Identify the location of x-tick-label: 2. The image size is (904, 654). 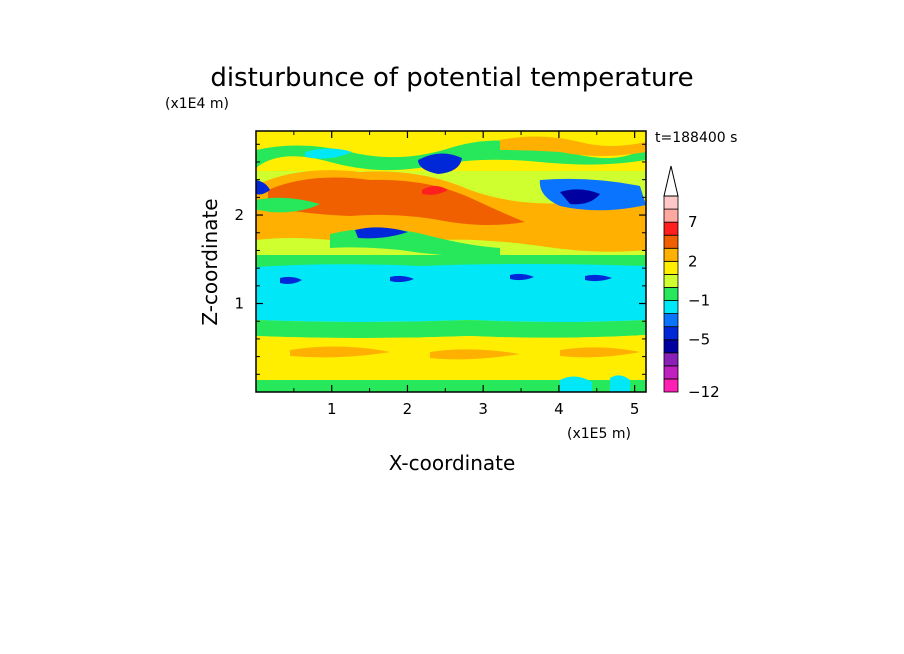
(408, 409).